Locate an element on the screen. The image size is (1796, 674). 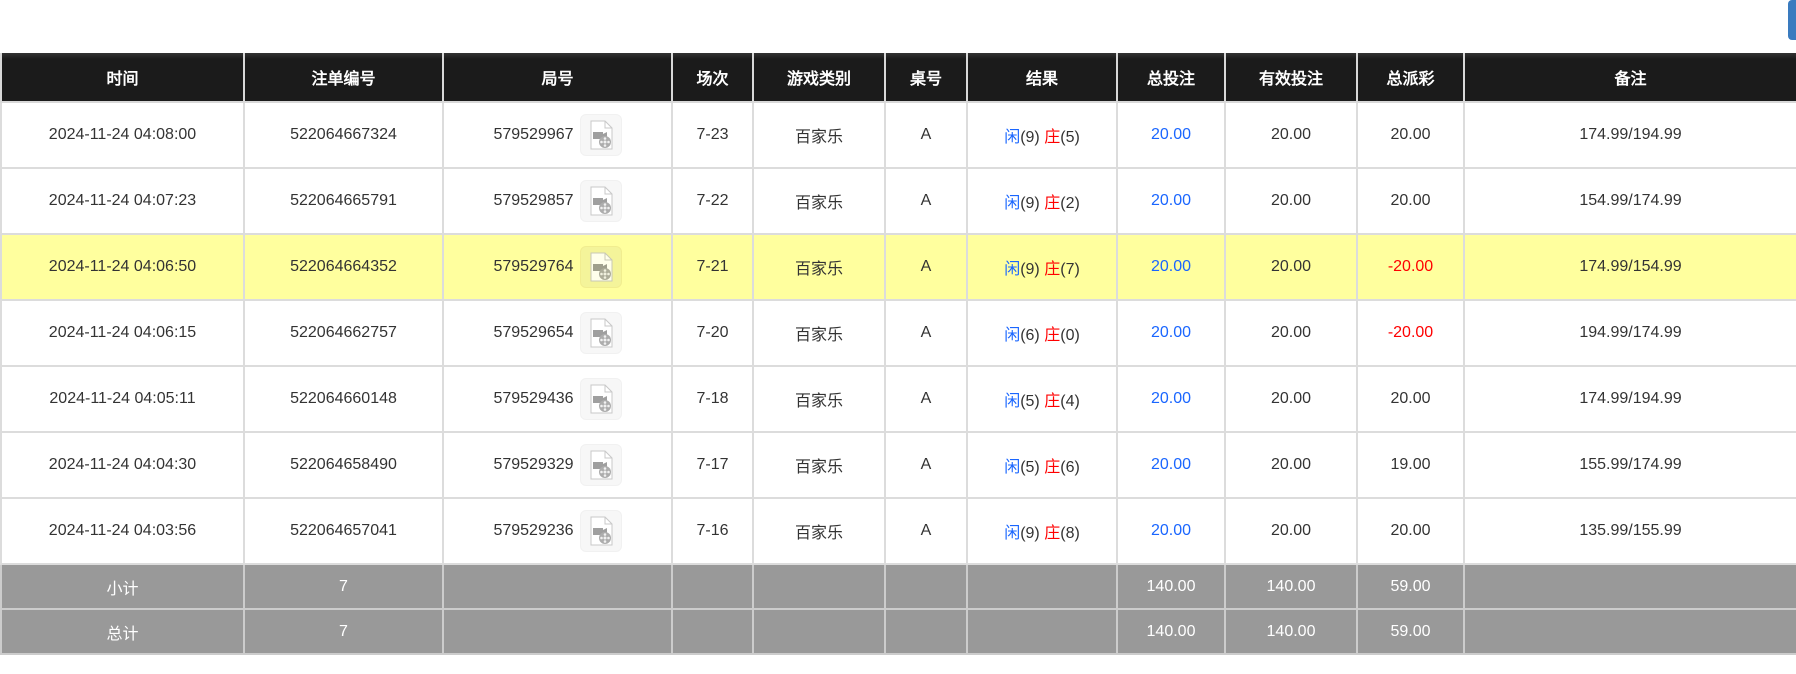
cell-time: 2024-11-24 04:06:50 is located at coordinates (122, 267).